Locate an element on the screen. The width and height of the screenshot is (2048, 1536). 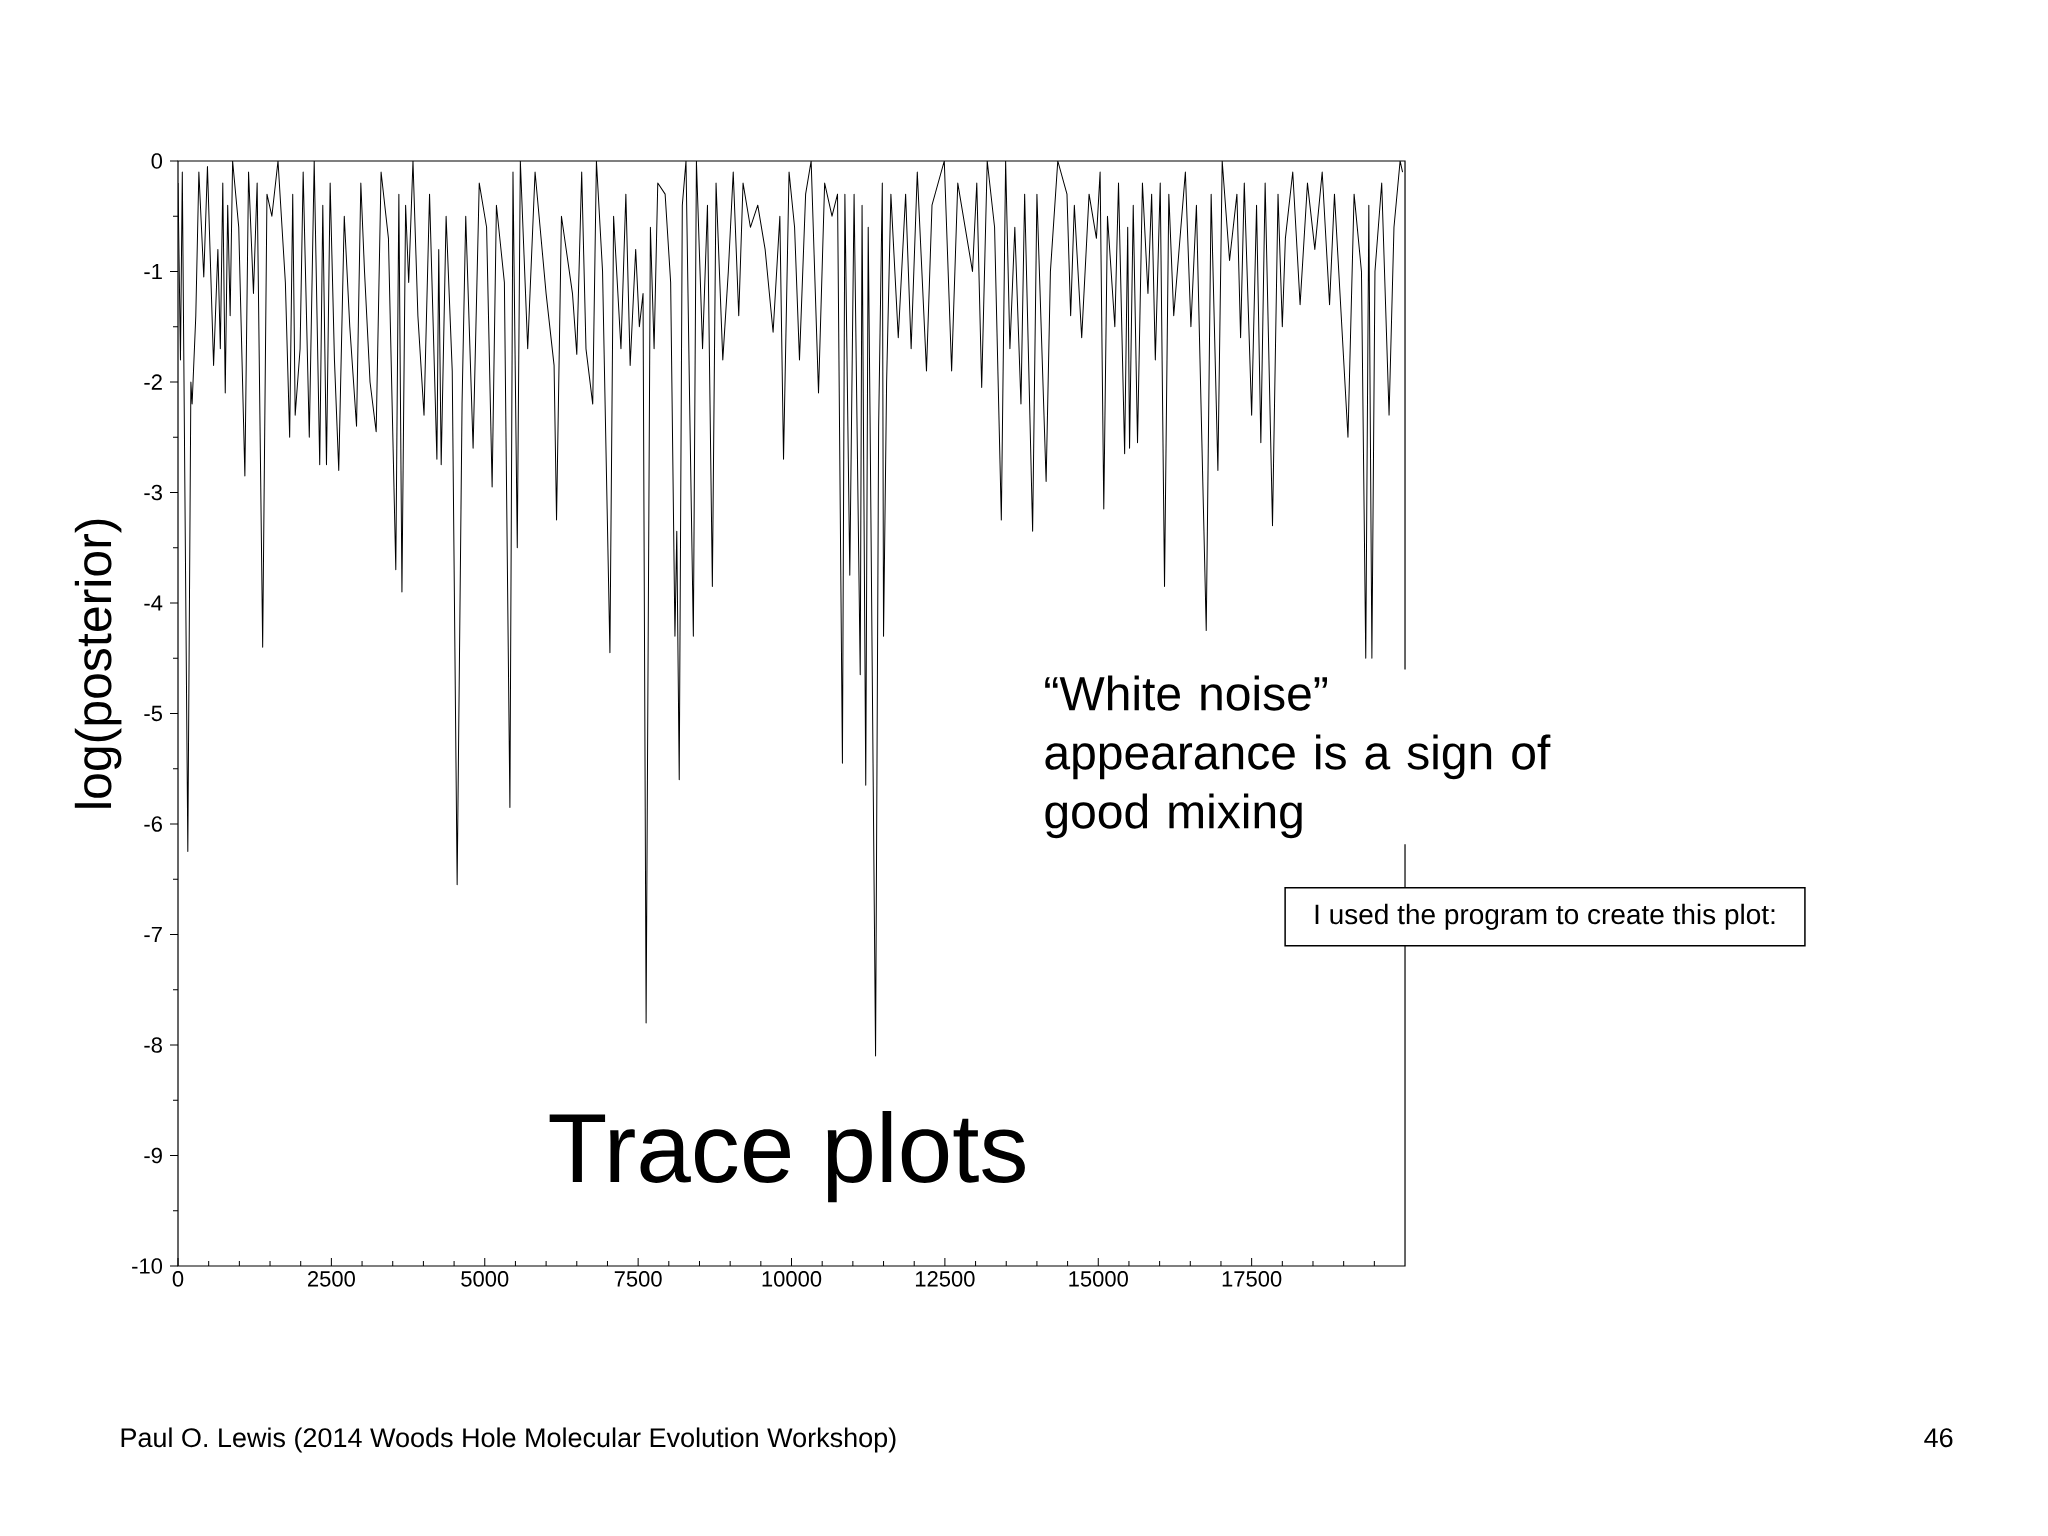
y-tick-label: 0 is located at coordinates (157, 161).